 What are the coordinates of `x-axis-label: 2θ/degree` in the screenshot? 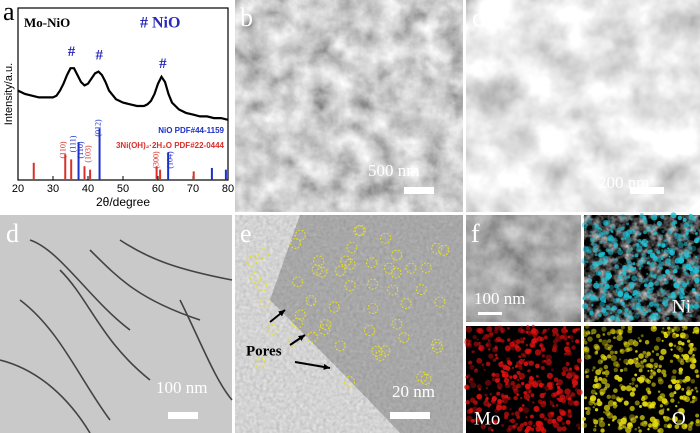 It's located at (123, 202).